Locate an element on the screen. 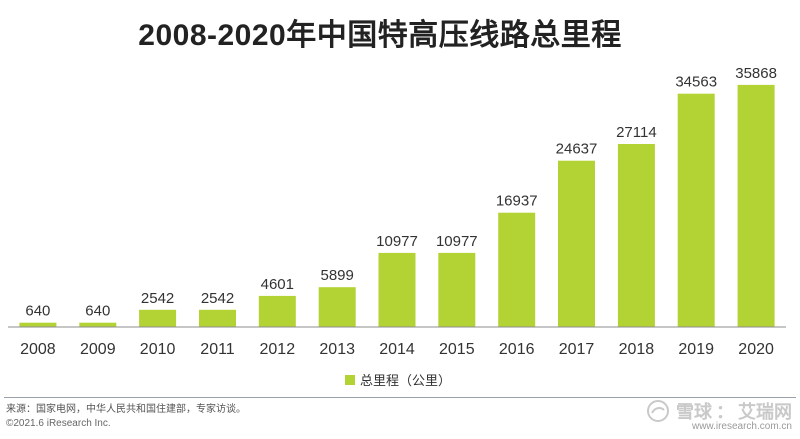 The image size is (800, 439). x-tick-2017: 2017 is located at coordinates (577, 349).